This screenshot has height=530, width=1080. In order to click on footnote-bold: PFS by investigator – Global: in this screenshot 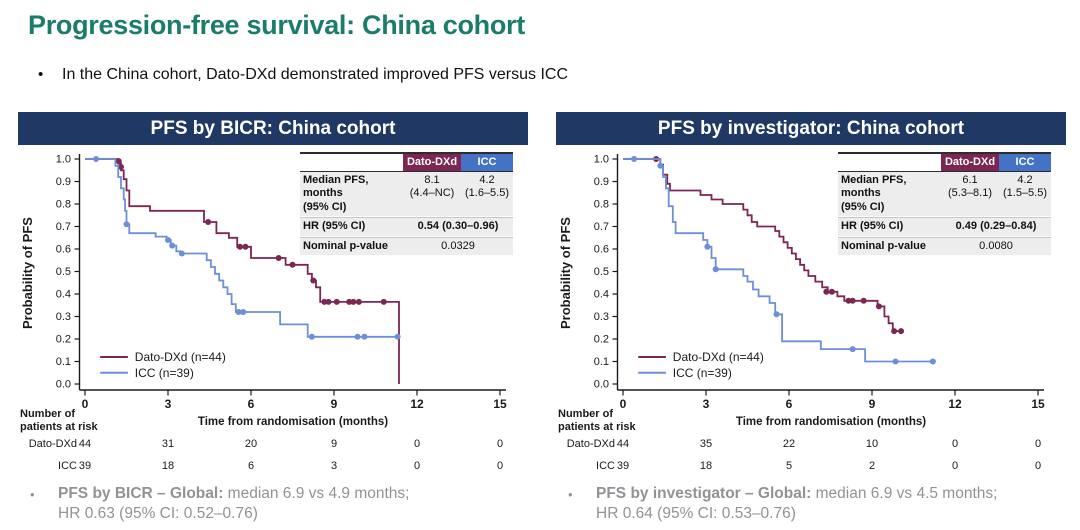, I will do `click(704, 493)`.